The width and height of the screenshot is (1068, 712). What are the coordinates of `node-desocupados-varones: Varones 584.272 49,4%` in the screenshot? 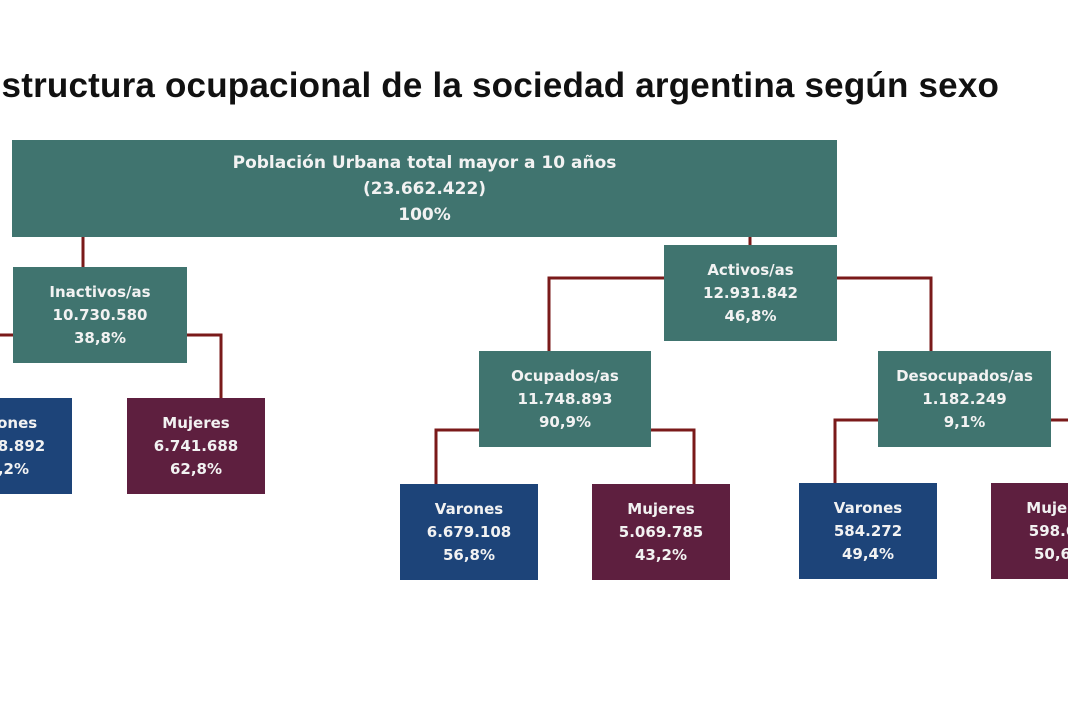 It's located at (868, 531).